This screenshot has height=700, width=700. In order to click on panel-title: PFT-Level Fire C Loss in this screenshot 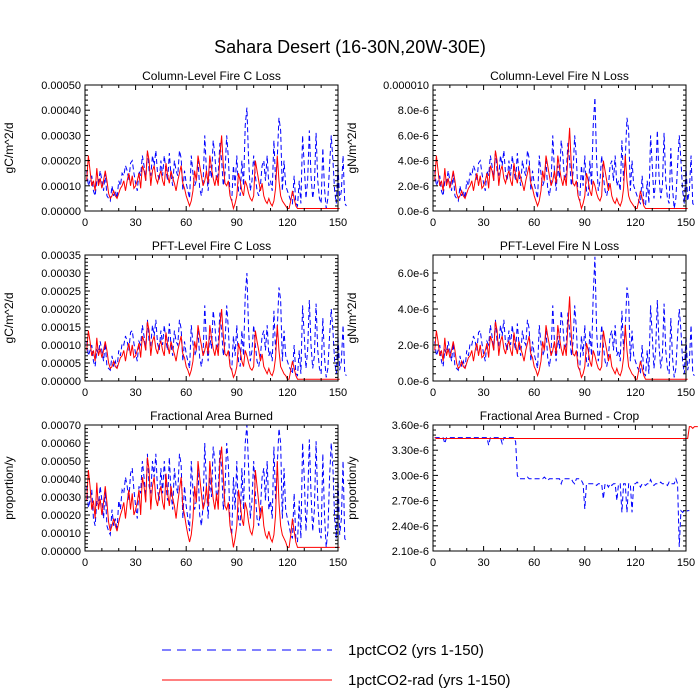, I will do `click(211, 246)`.